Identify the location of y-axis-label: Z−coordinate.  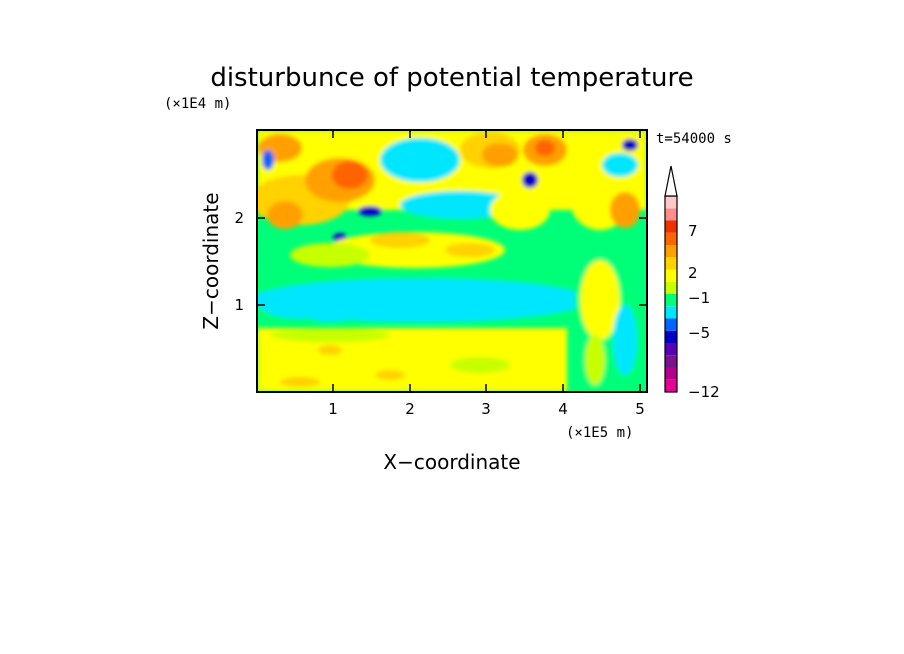
(211, 260).